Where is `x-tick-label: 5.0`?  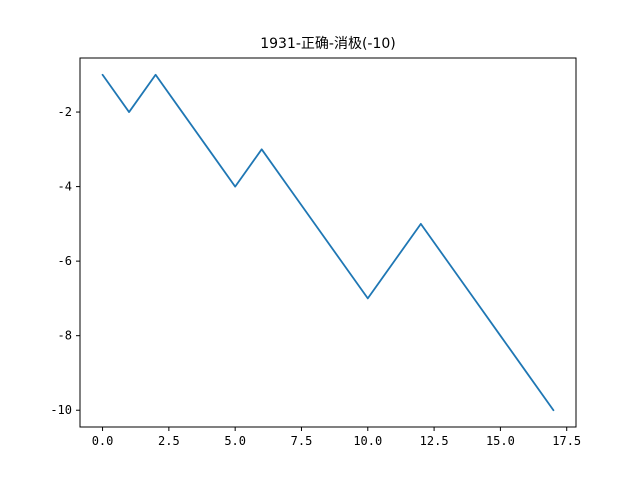 x-tick-label: 5.0 is located at coordinates (235, 441).